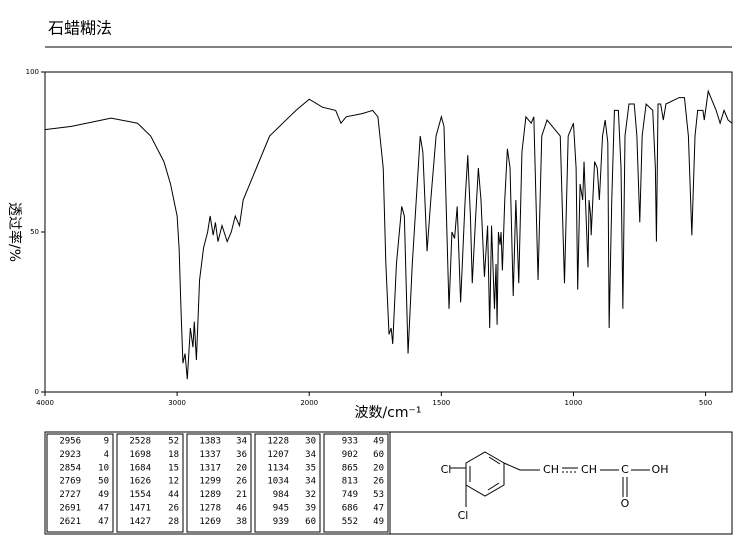 The height and width of the screenshot is (539, 737). Describe the element at coordinates (281, 522) in the screenshot. I see `wavenumber: 939` at that location.